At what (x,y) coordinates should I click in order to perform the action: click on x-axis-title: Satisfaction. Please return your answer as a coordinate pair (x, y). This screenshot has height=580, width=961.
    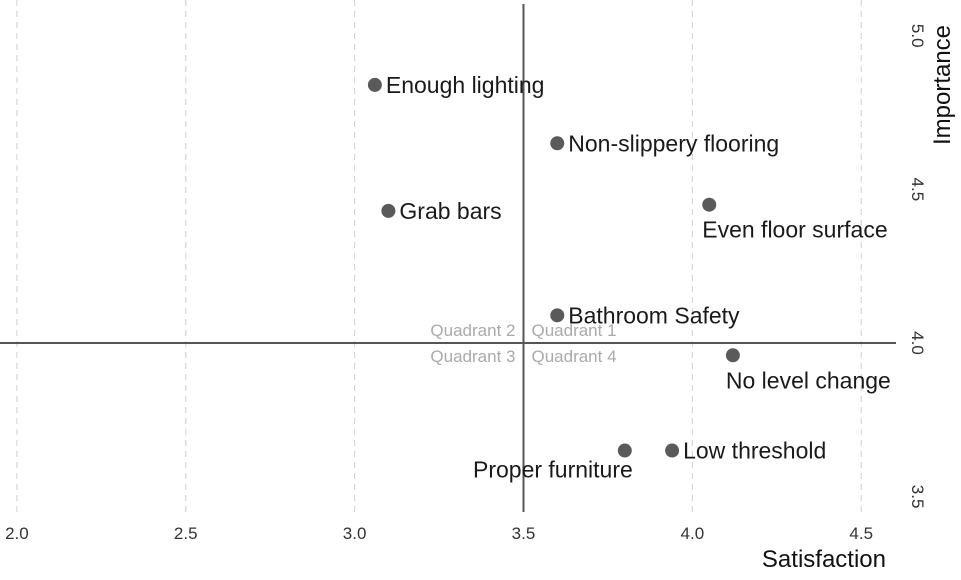
    Looking at the image, I should click on (824, 559).